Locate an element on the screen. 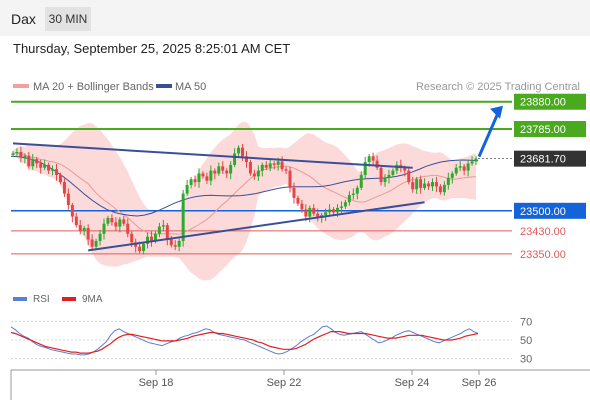  legend-swatch-rsi is located at coordinates (20, 299).